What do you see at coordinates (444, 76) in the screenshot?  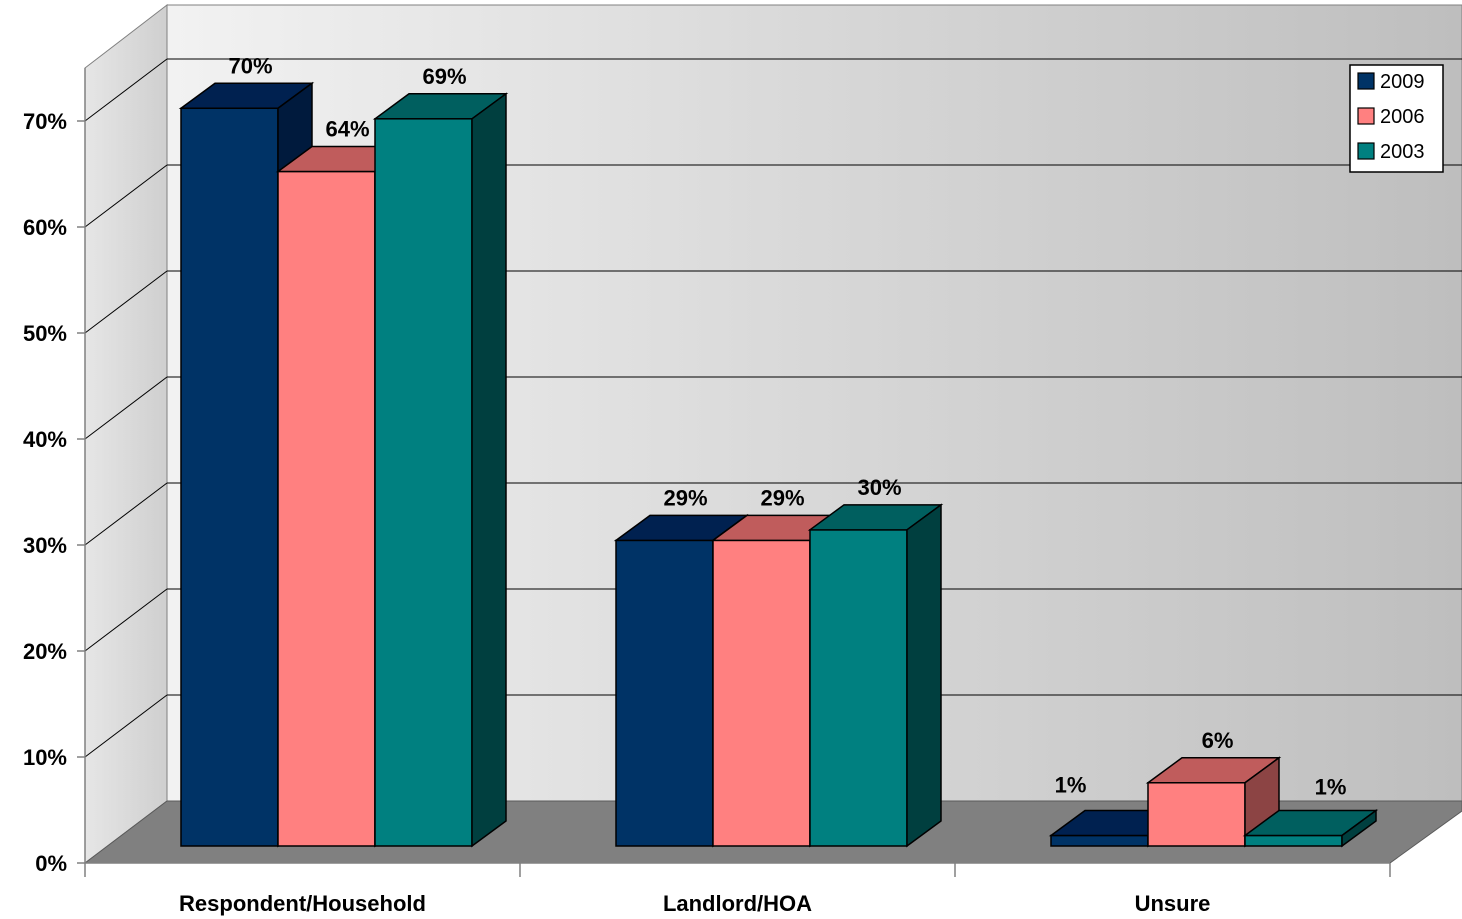 I see `data-label: 69%` at bounding box center [444, 76].